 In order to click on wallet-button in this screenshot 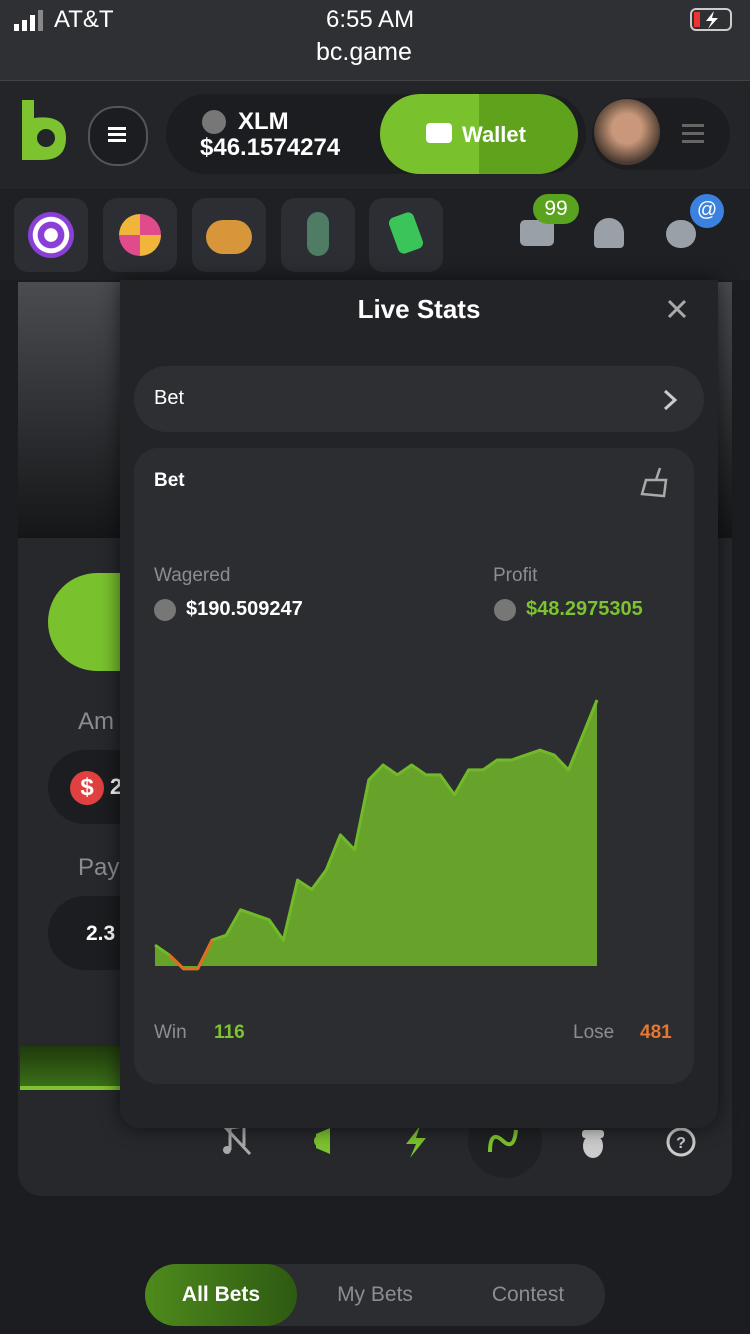, I will do `click(479, 134)`.